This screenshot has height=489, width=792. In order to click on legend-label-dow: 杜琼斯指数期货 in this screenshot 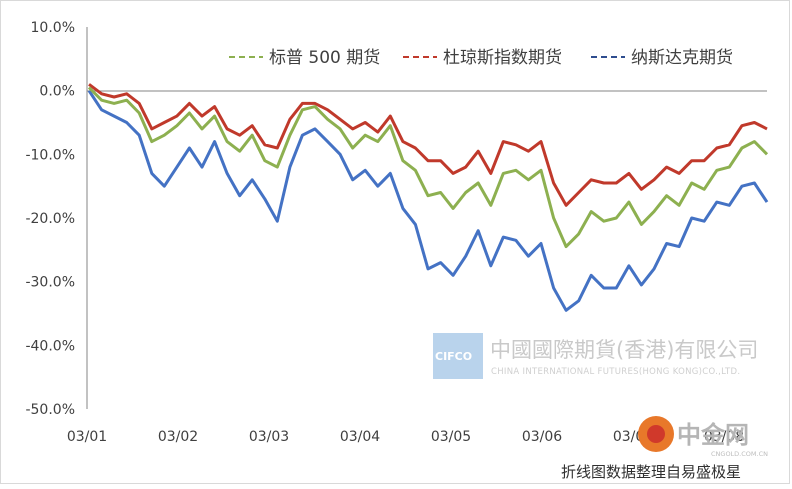, I will do `click(502, 58)`.